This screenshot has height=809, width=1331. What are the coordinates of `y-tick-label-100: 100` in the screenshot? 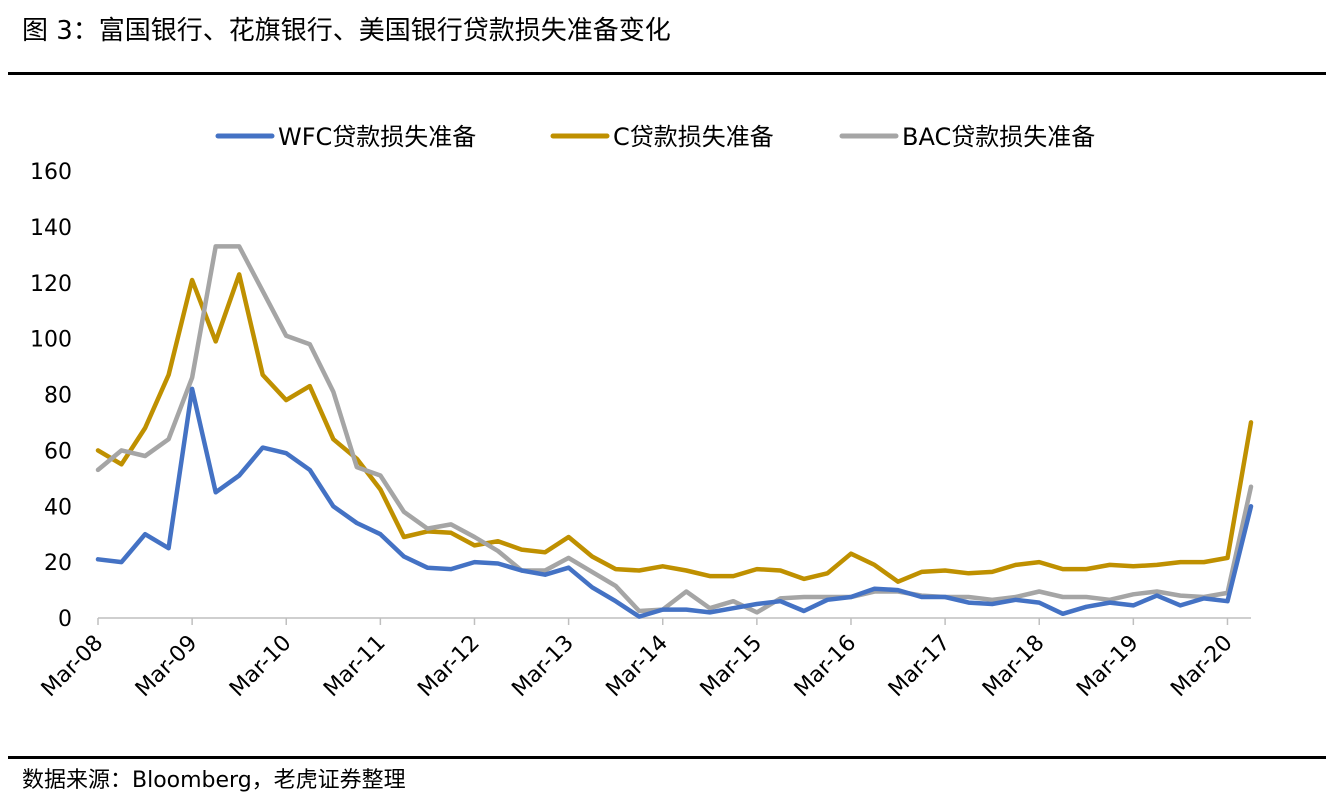 It's located at (51, 340).